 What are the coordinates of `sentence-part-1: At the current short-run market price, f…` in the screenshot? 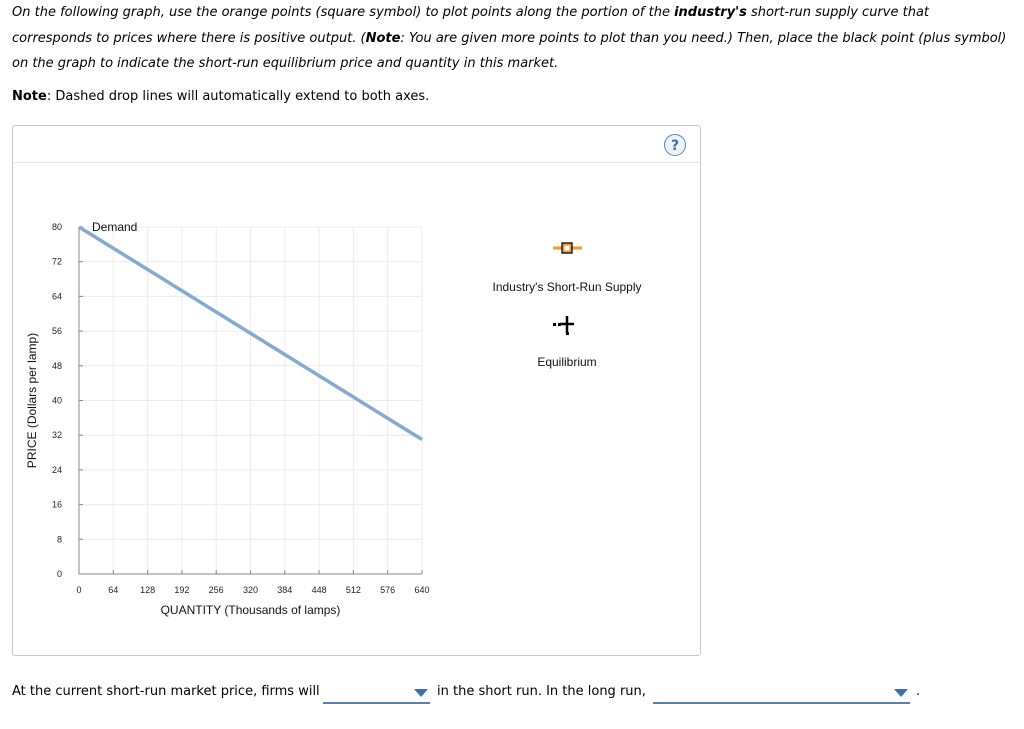 It's located at (166, 691).